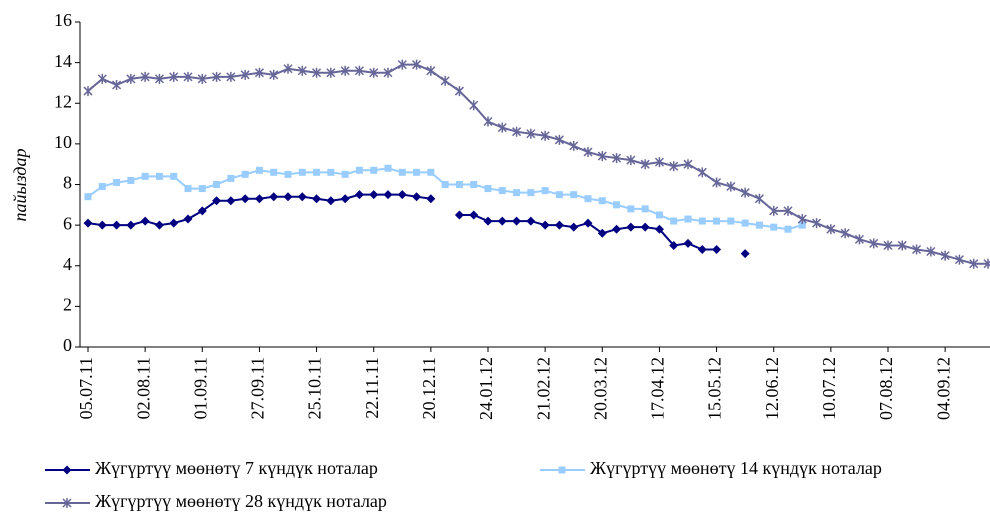 The height and width of the screenshot is (515, 990). What do you see at coordinates (67, 345) in the screenshot?
I see `y-tick-label: 0` at bounding box center [67, 345].